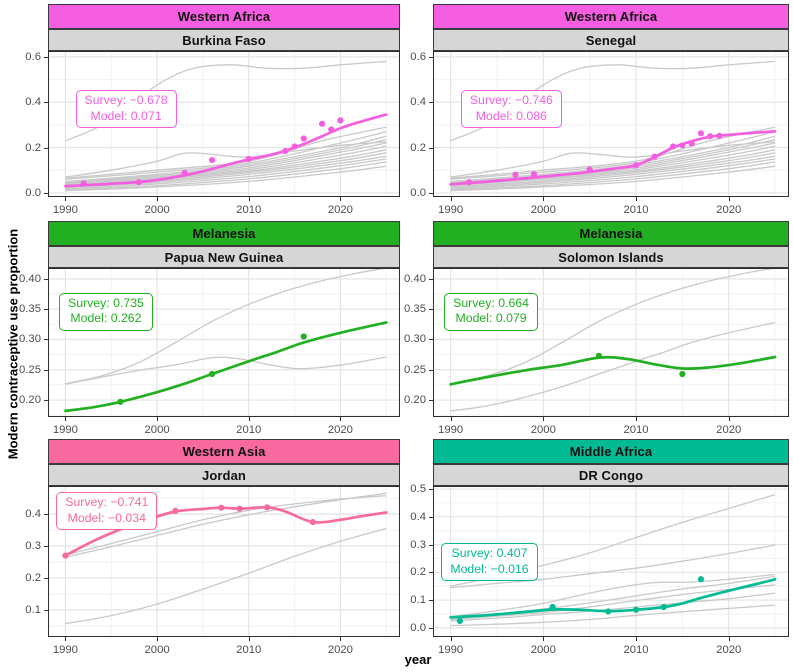 The height and width of the screenshot is (672, 793). I want to click on annotation-box: Survey: −0.746 Model: 0.086, so click(511, 109).